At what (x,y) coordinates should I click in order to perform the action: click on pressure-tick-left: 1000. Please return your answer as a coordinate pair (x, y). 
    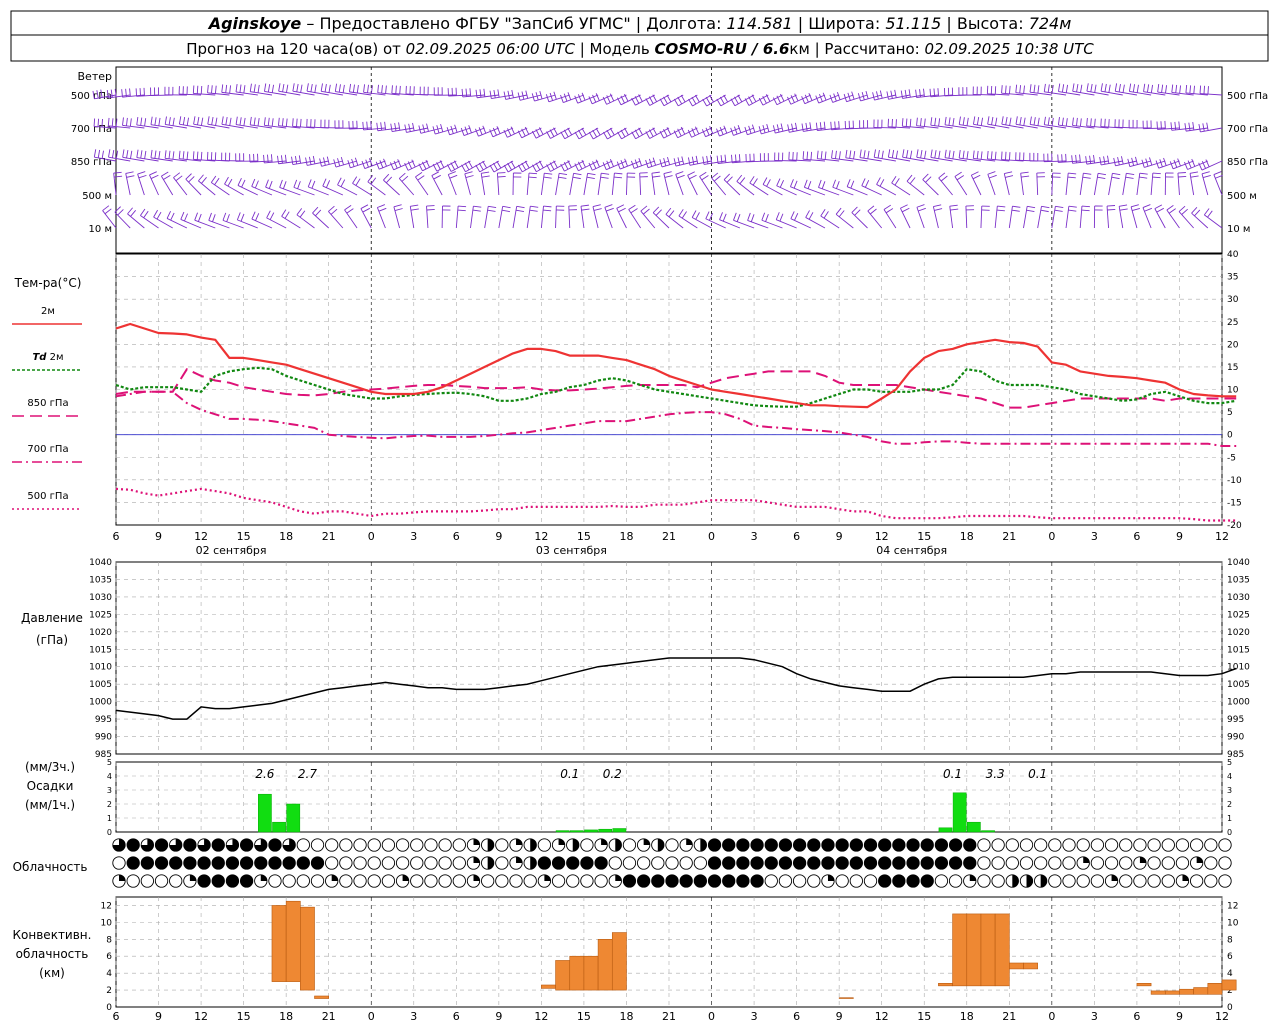
    Looking at the image, I should click on (100, 703).